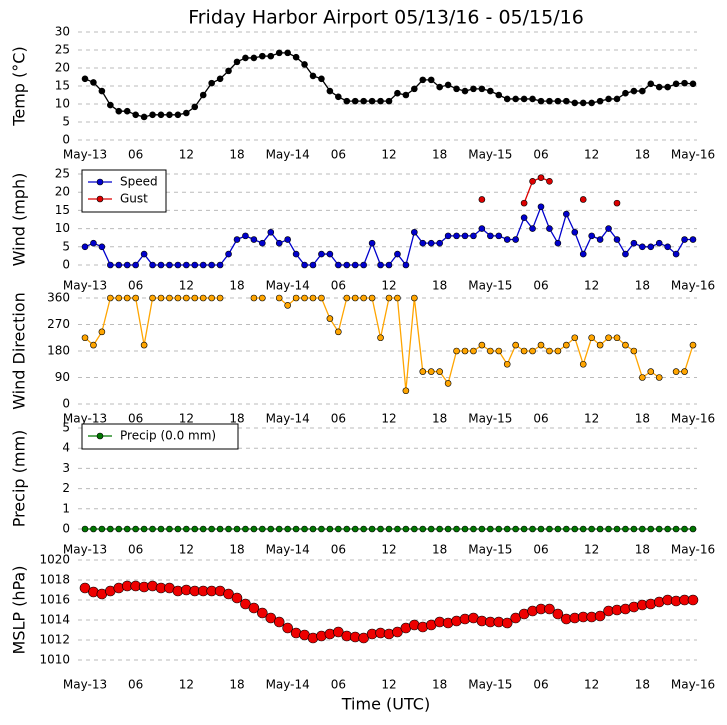  I want to click on y-tick-label: 1, so click(66, 508).